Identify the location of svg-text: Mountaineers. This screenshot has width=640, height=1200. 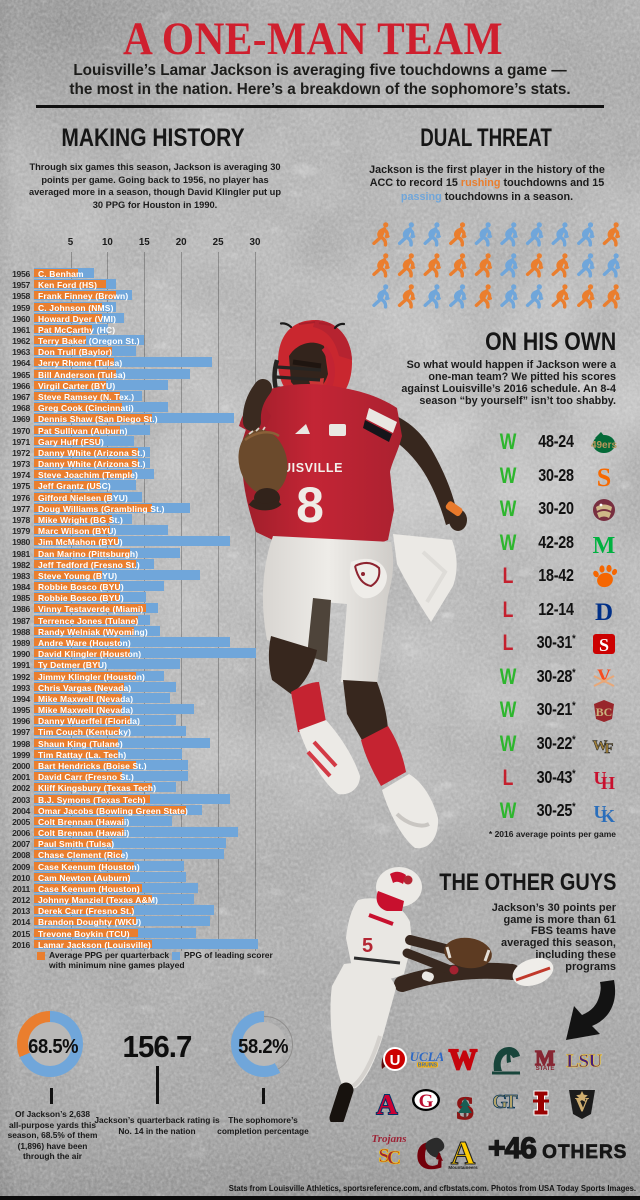
(463, 1167).